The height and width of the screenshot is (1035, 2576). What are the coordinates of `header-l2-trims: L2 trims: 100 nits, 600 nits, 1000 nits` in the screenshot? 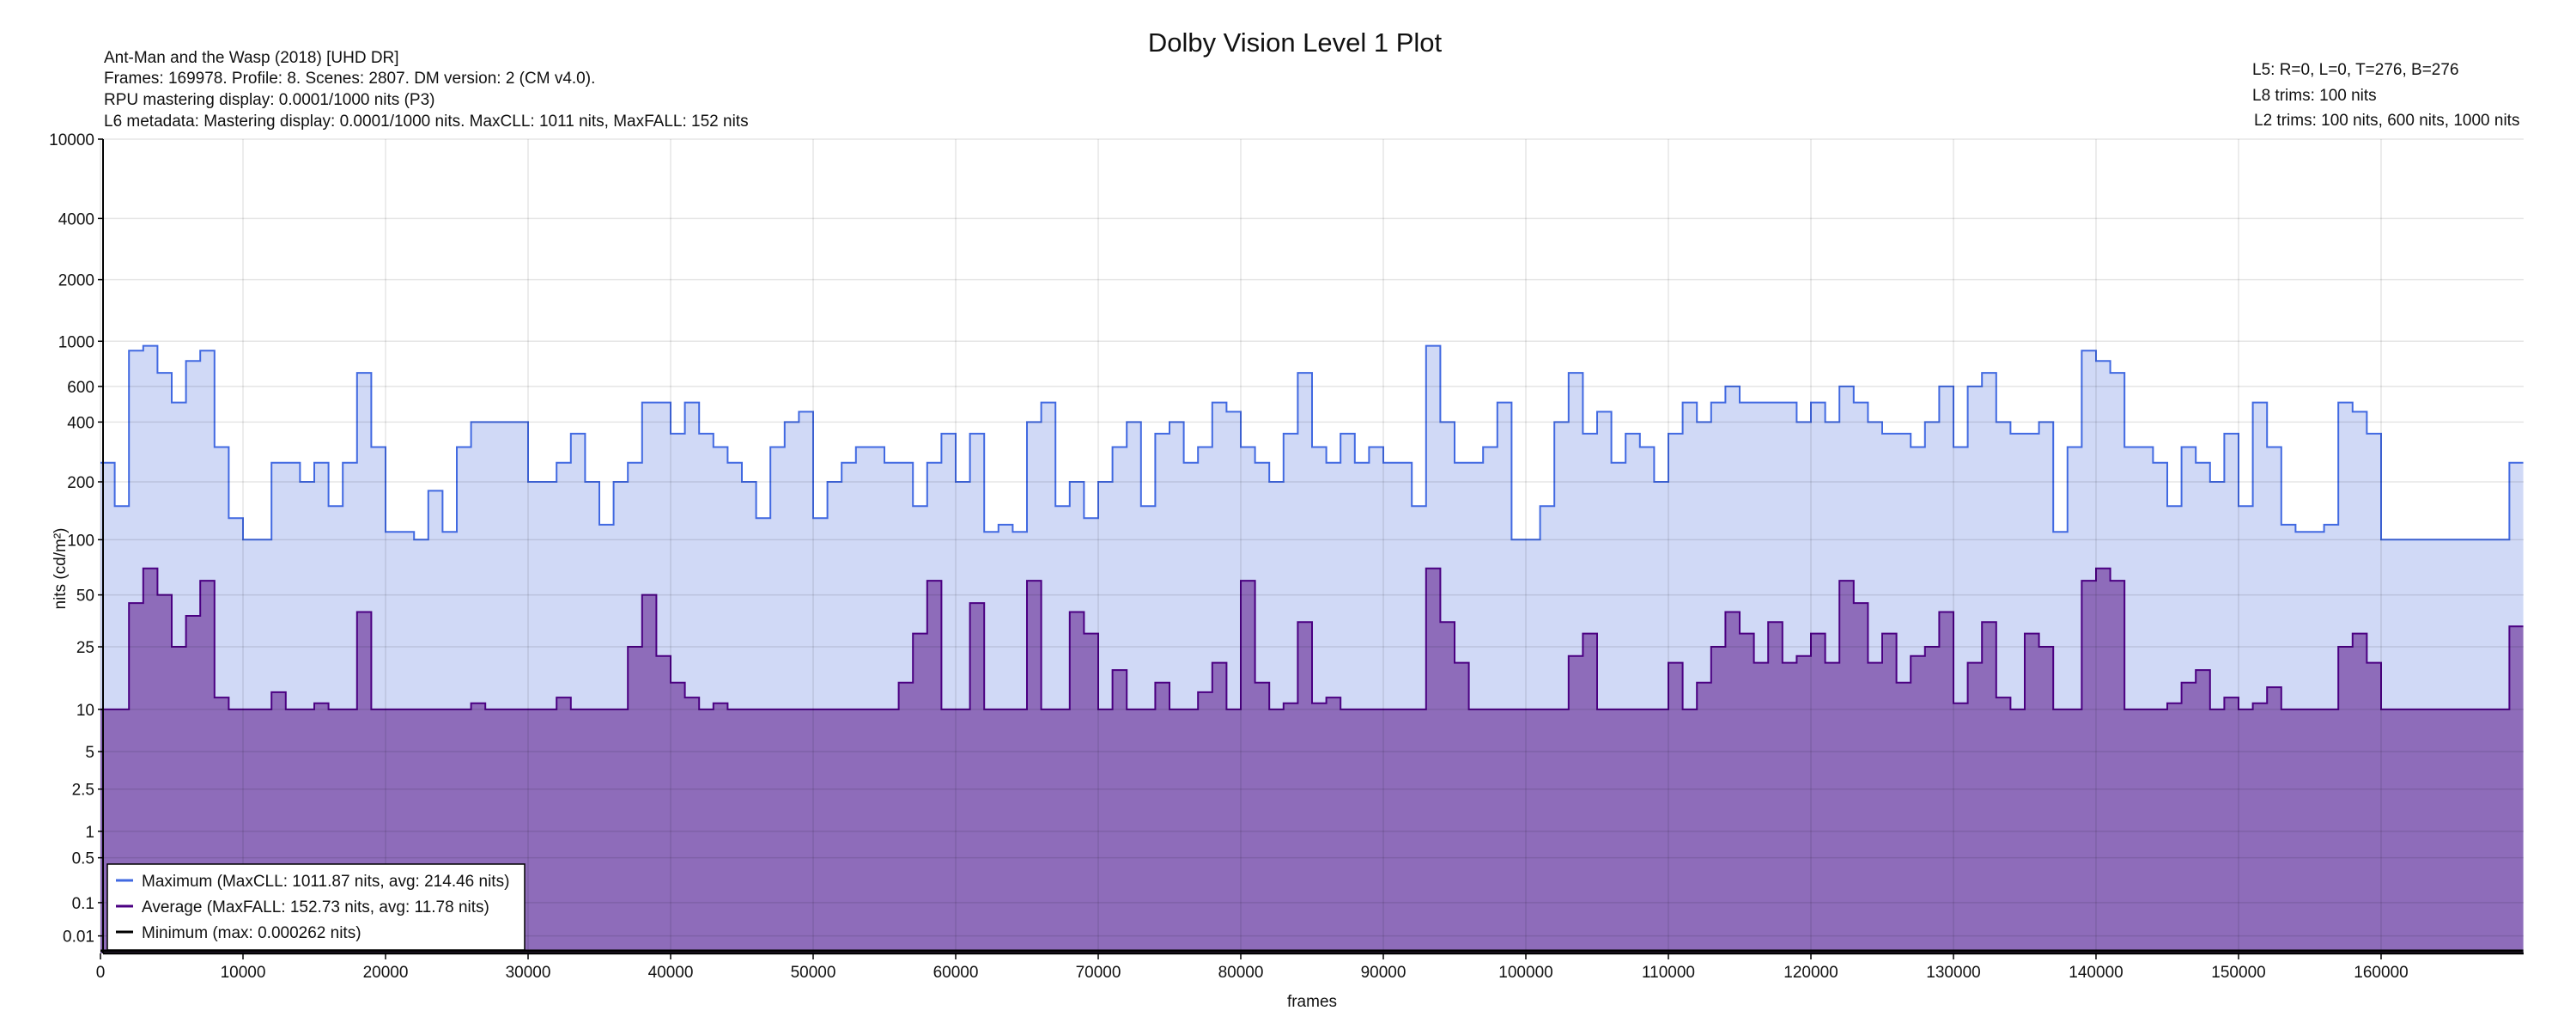 It's located at (2386, 121).